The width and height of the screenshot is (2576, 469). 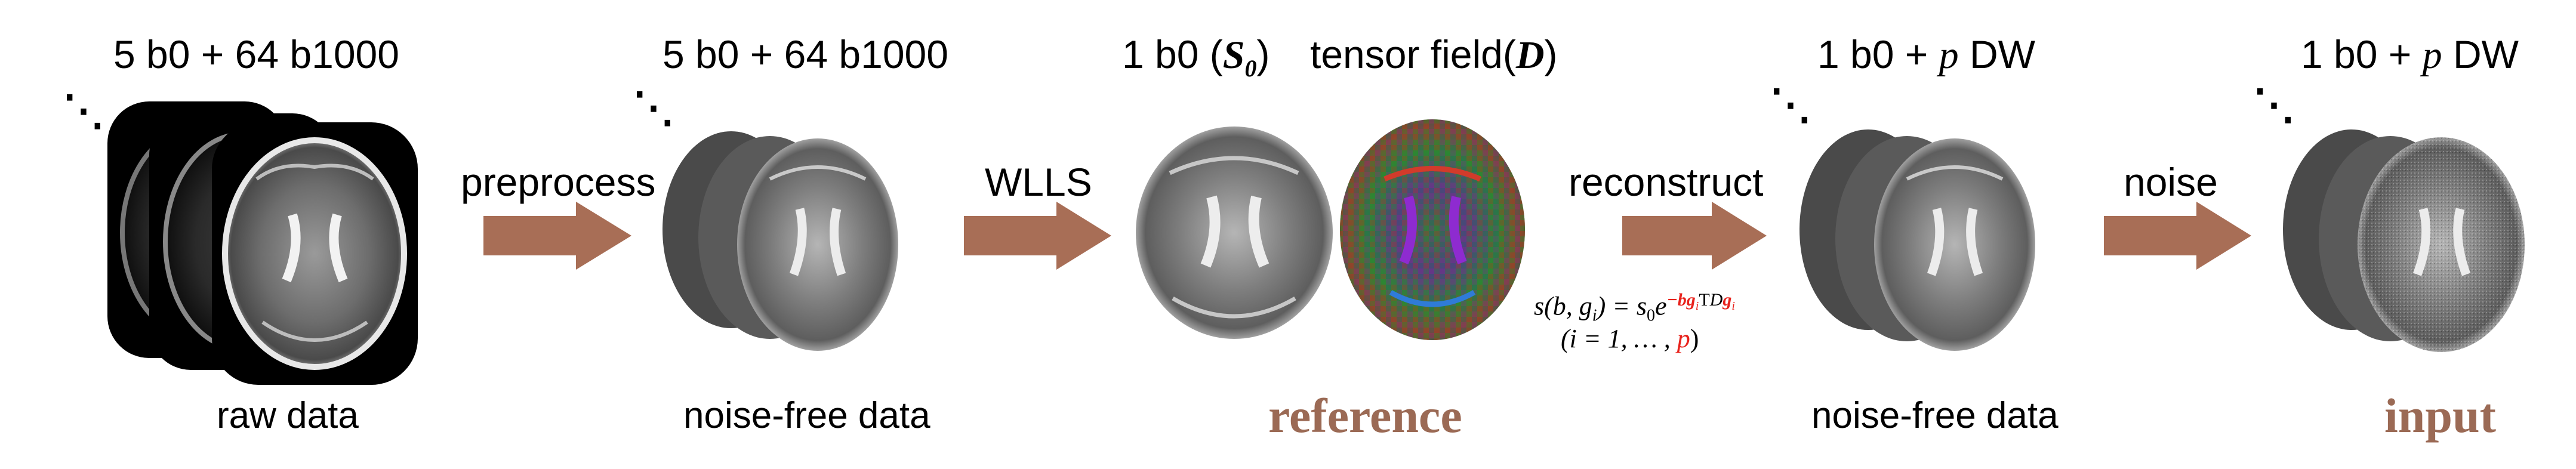 What do you see at coordinates (1196, 57) in the screenshot?
I see `reference-b0-label: 1 b0 (S0)` at bounding box center [1196, 57].